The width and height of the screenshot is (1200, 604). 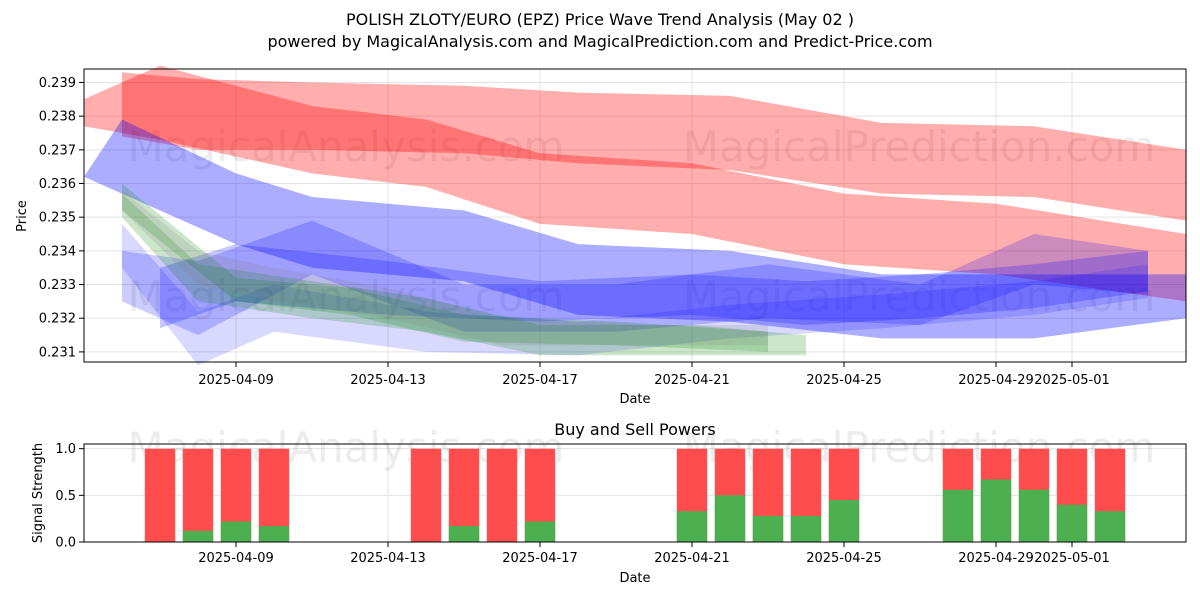 What do you see at coordinates (57, 117) in the screenshot?
I see `price-y-tick-label: 0.238` at bounding box center [57, 117].